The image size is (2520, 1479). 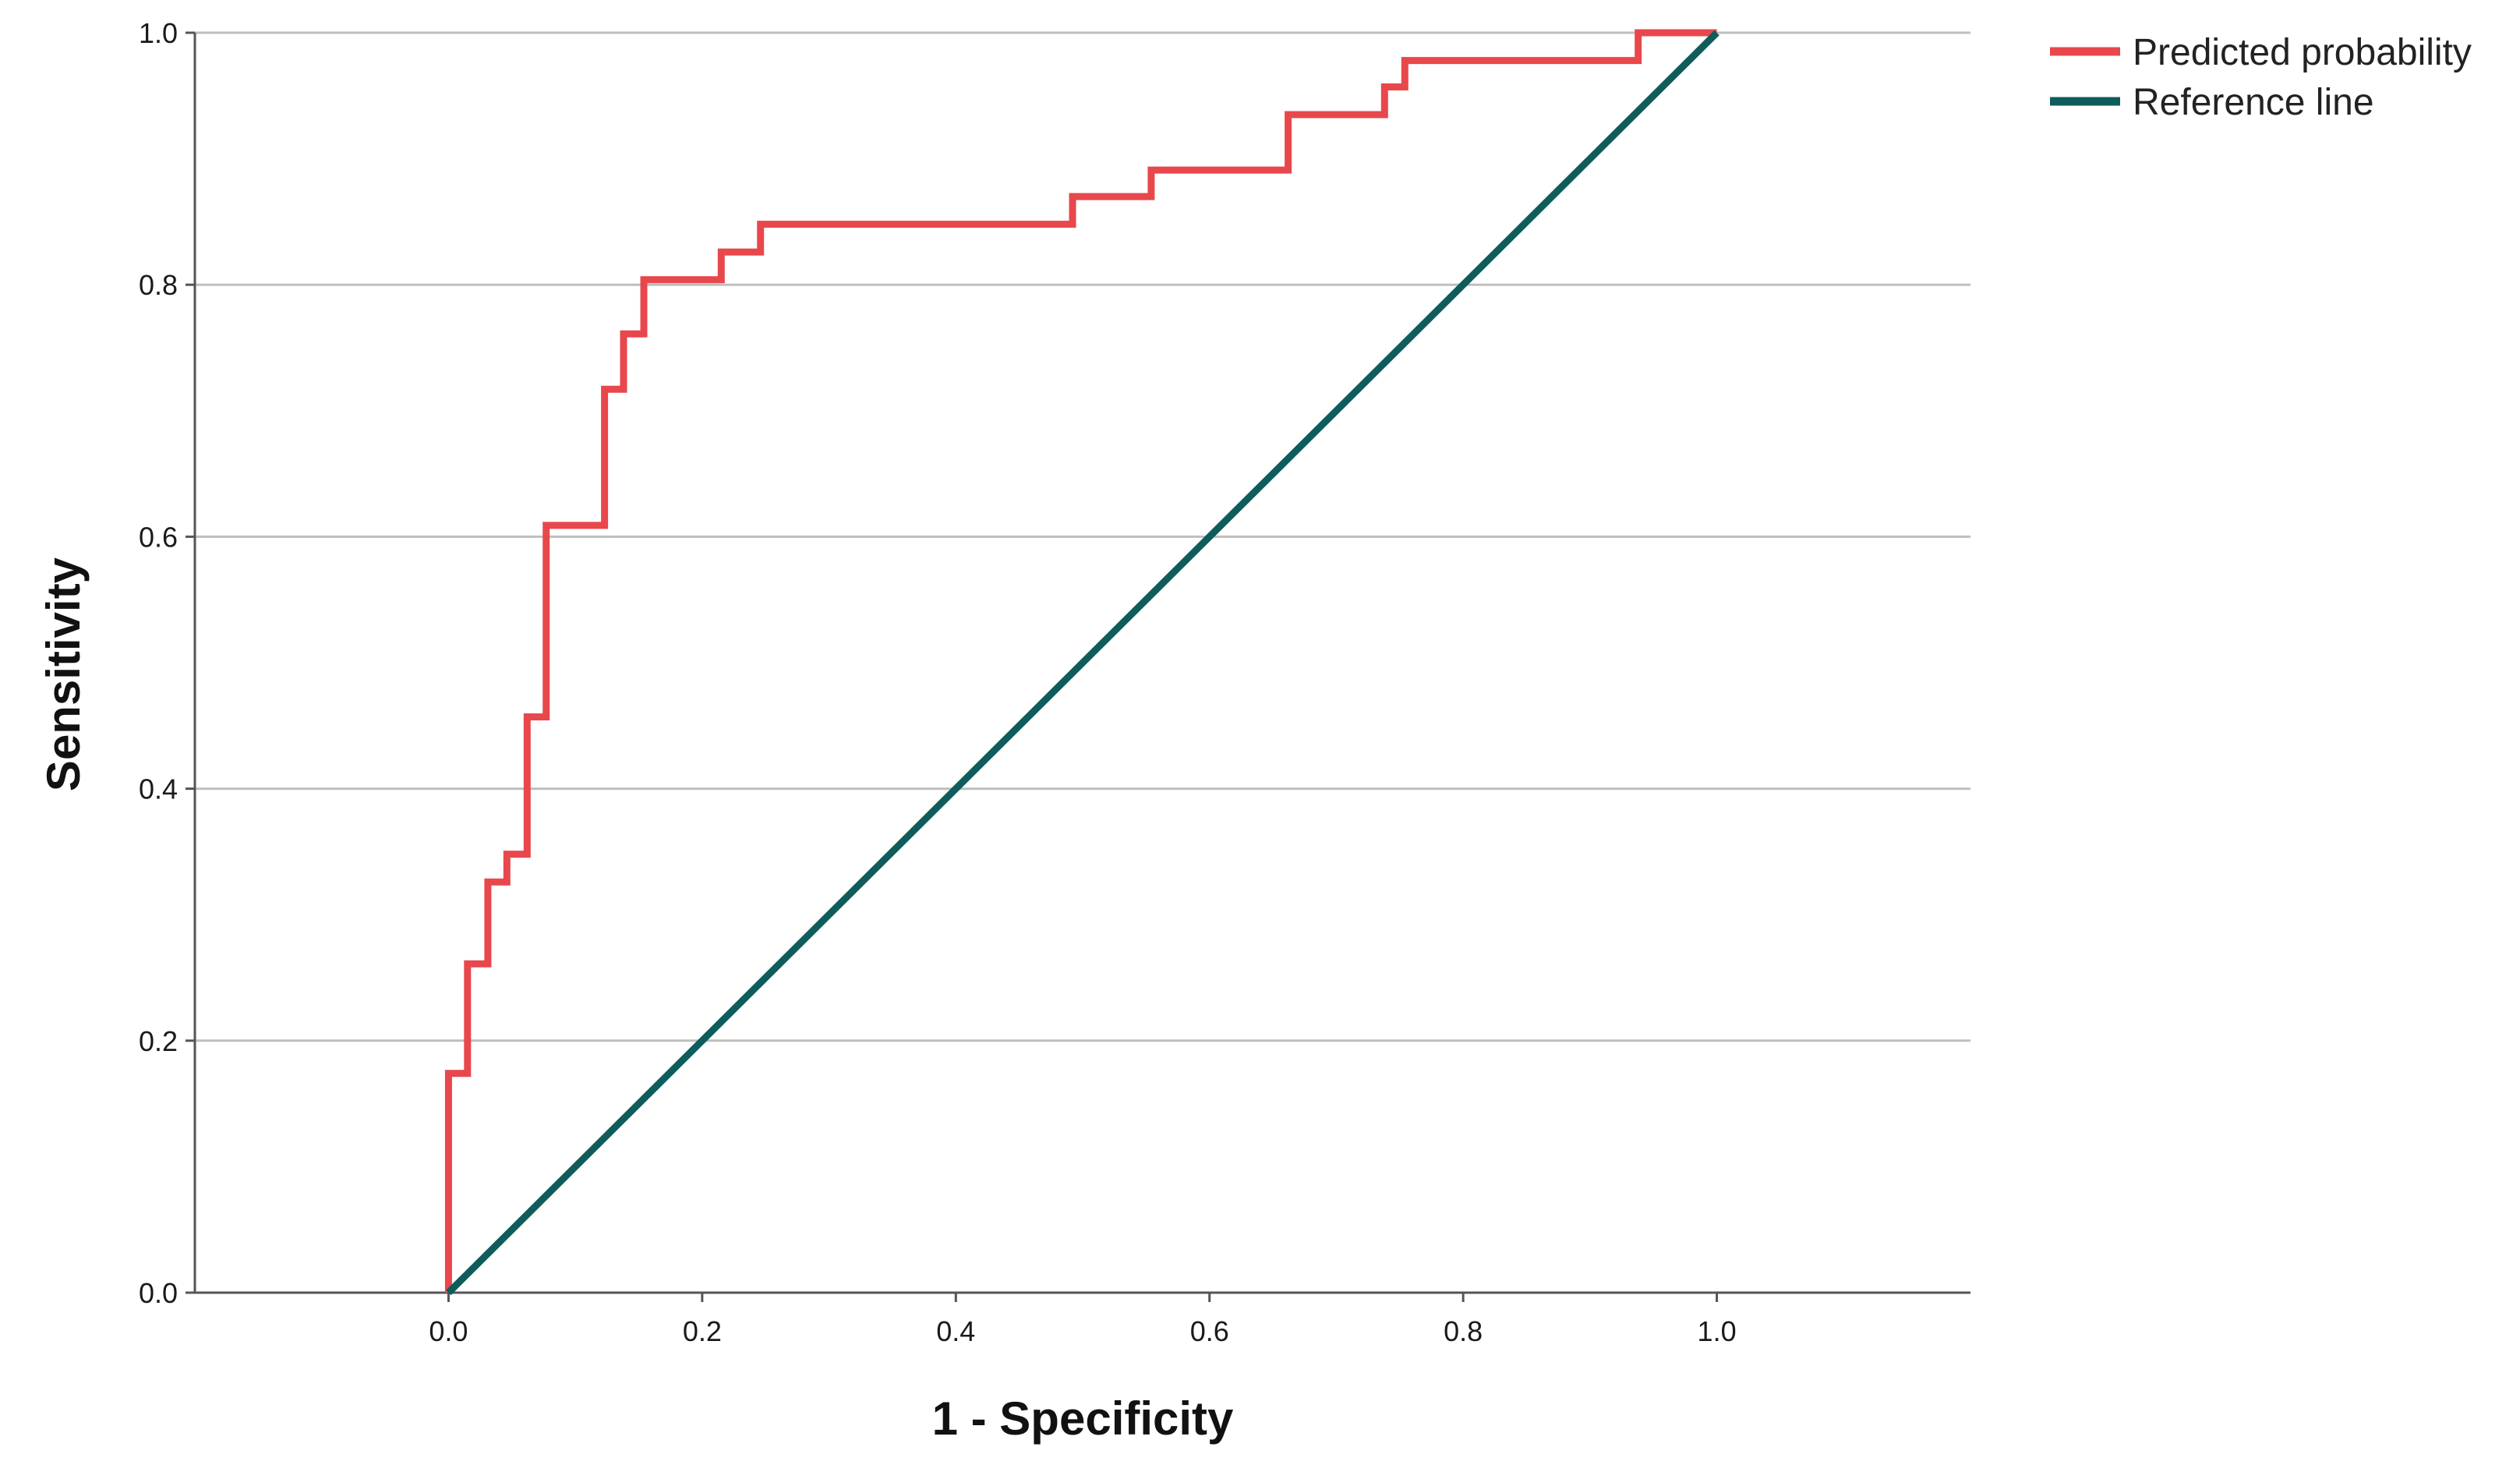 What do you see at coordinates (1464, 1331) in the screenshot?
I see `x-tick-label: 0.8` at bounding box center [1464, 1331].